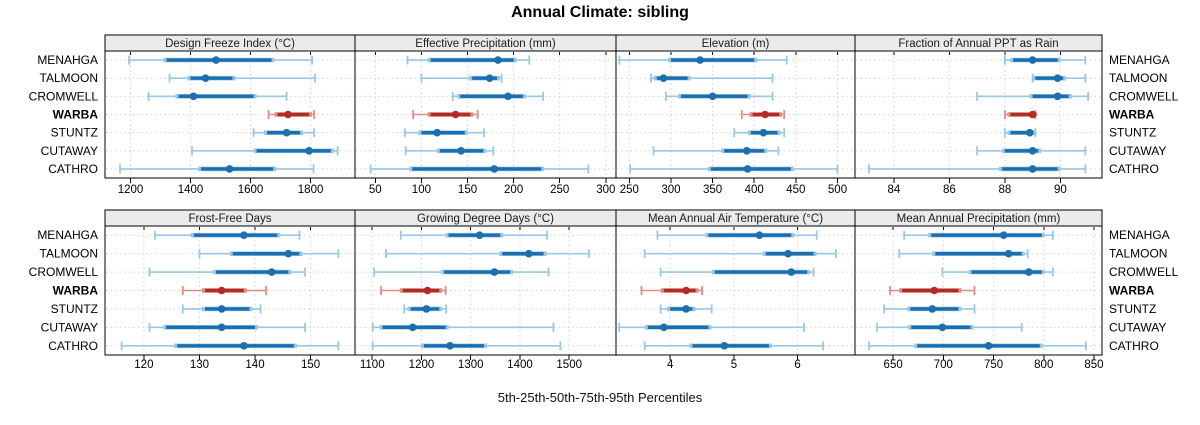  What do you see at coordinates (199, 365) in the screenshot?
I see `axis-tick-label: 130` at bounding box center [199, 365].